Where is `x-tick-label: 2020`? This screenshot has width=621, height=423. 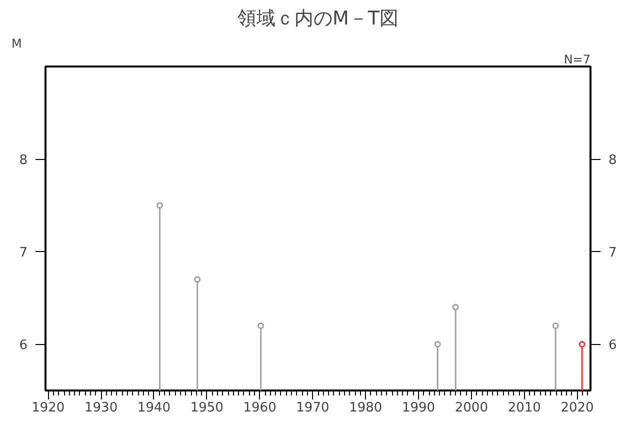
x-tick-label: 2020 is located at coordinates (577, 408).